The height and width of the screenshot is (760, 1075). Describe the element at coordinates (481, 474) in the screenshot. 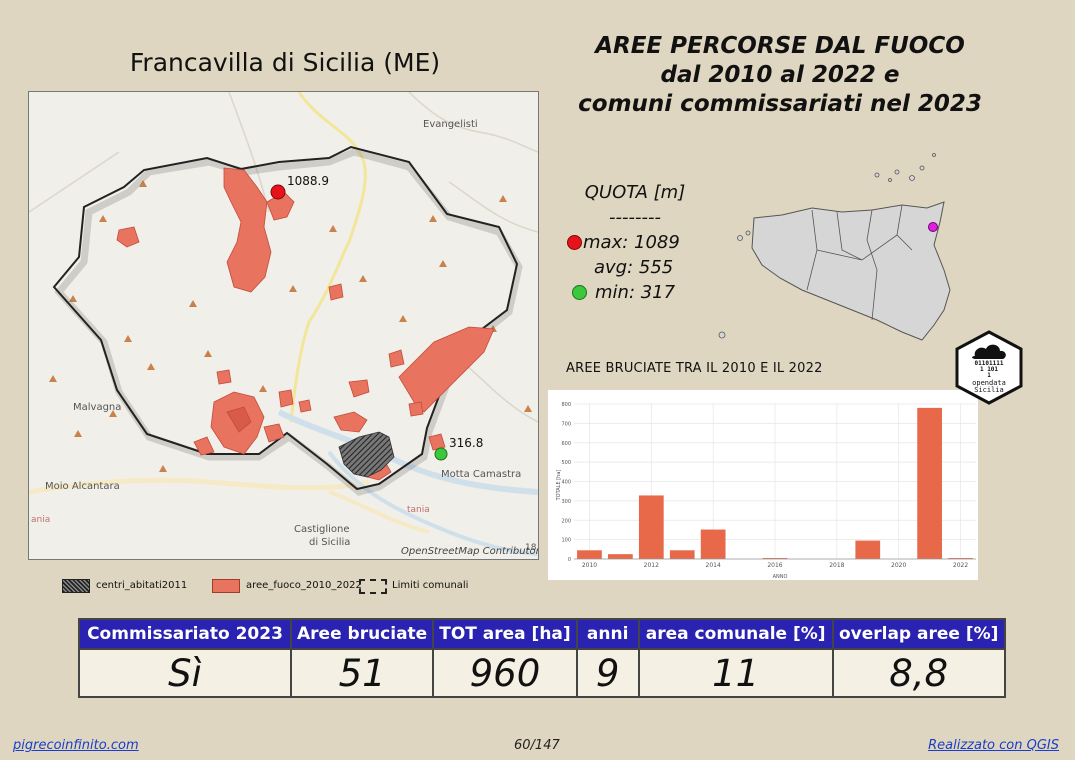

I see `label-motta-camastra: Motta Camastra` at that location.